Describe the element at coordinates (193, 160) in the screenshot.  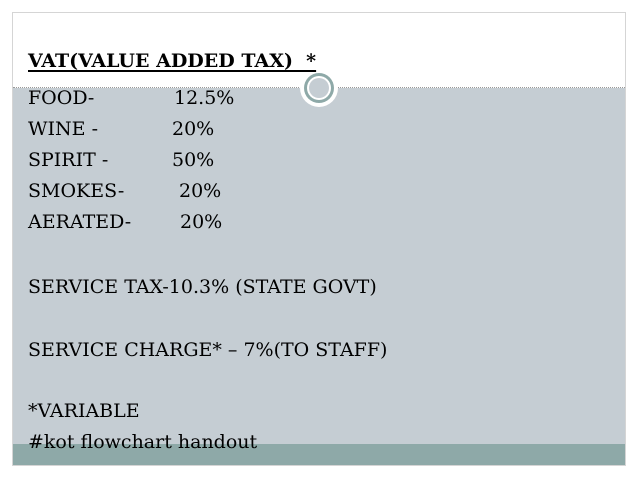
I see `vat-rate-spirit: 50%` at that location.